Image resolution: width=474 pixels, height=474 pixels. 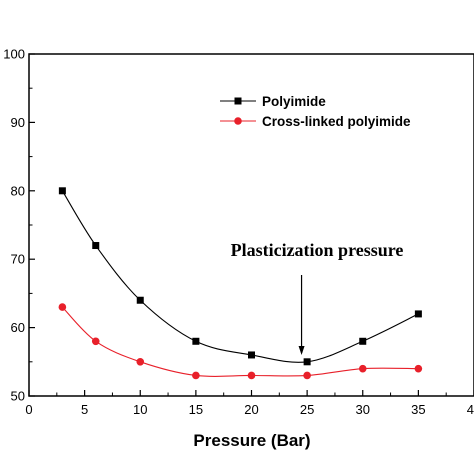 What do you see at coordinates (363, 409) in the screenshot?
I see `x-tick-label: 30` at bounding box center [363, 409].